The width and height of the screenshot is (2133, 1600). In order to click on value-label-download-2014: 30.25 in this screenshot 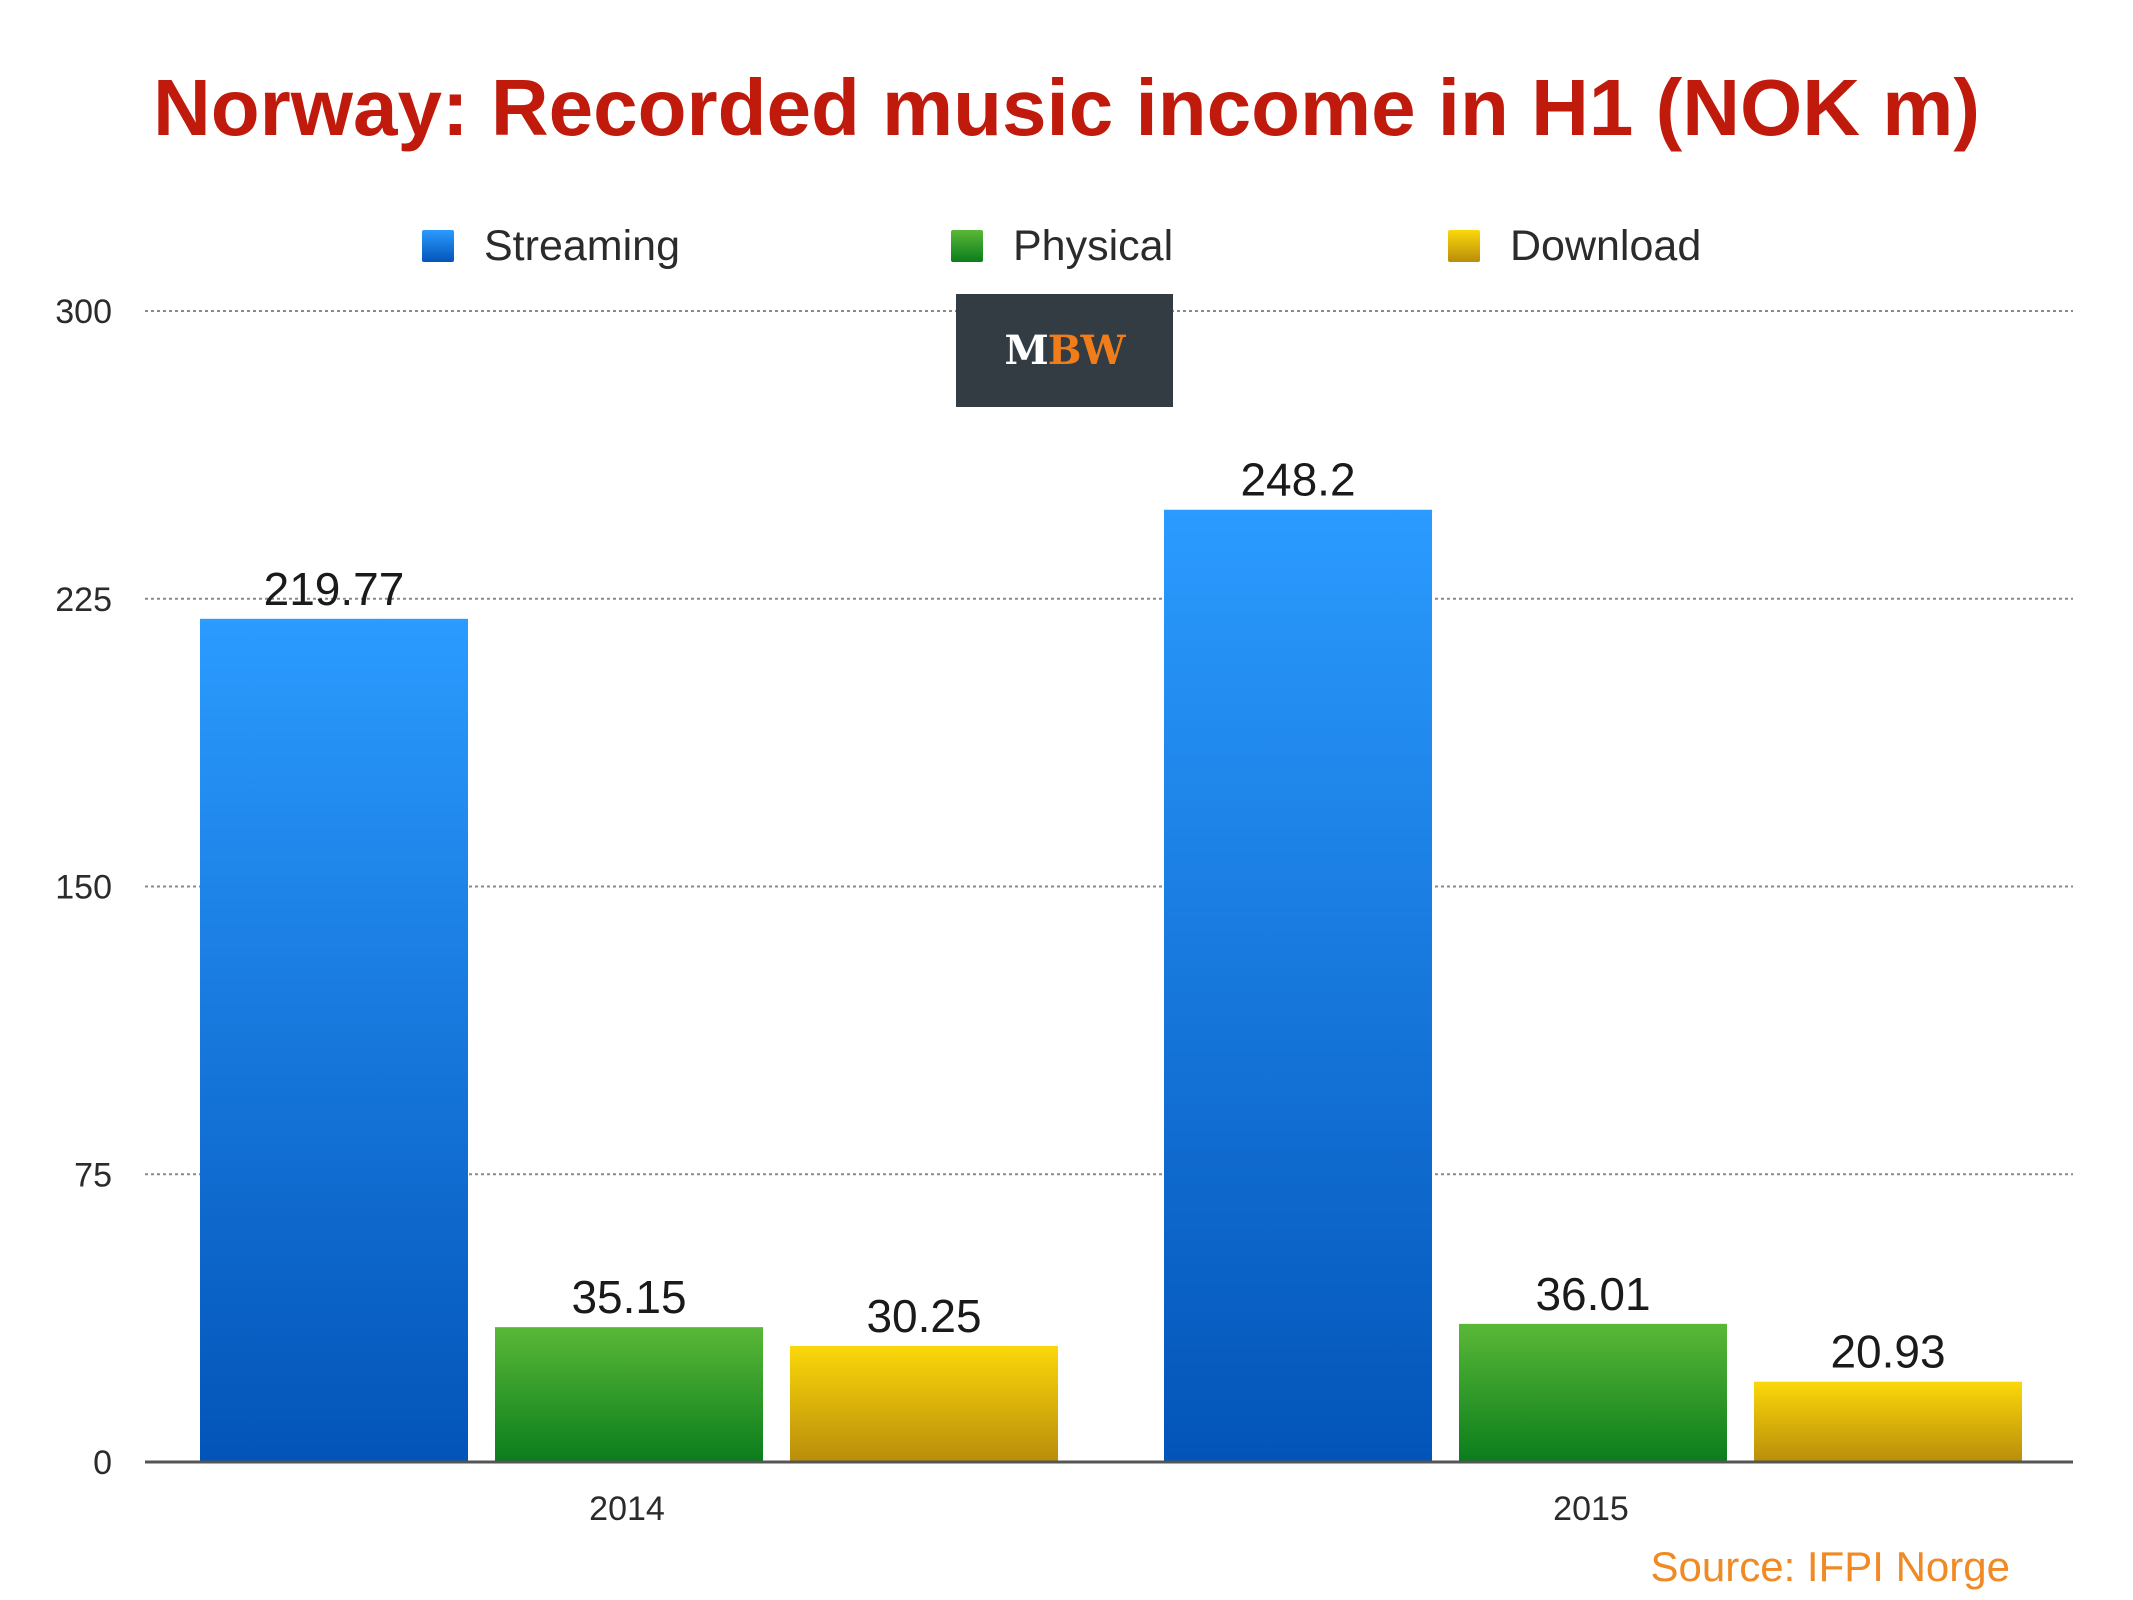, I will do `click(923, 1316)`.